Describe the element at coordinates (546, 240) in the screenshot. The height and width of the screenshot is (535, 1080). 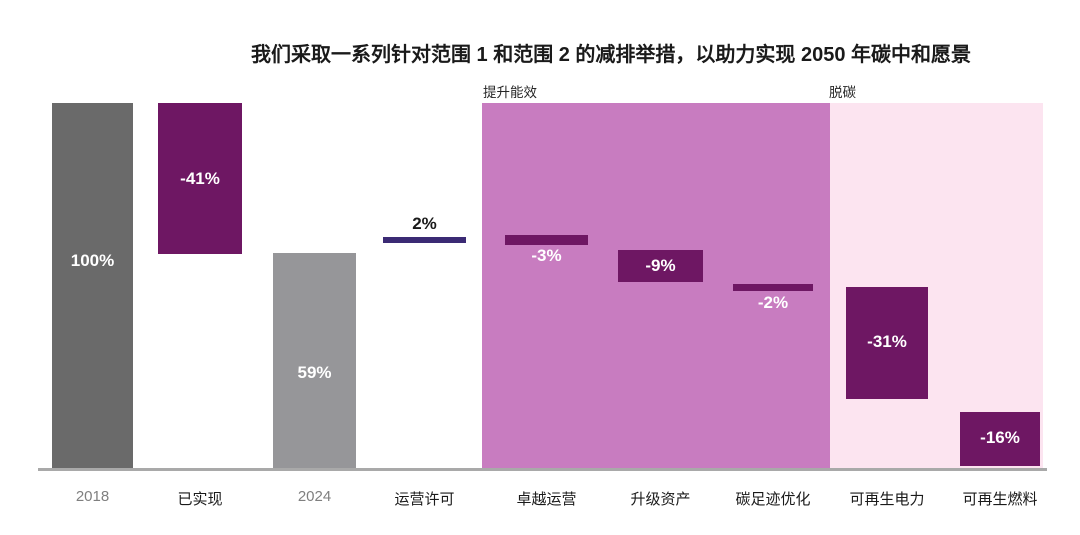
I see `bar-operational-excellence` at that location.